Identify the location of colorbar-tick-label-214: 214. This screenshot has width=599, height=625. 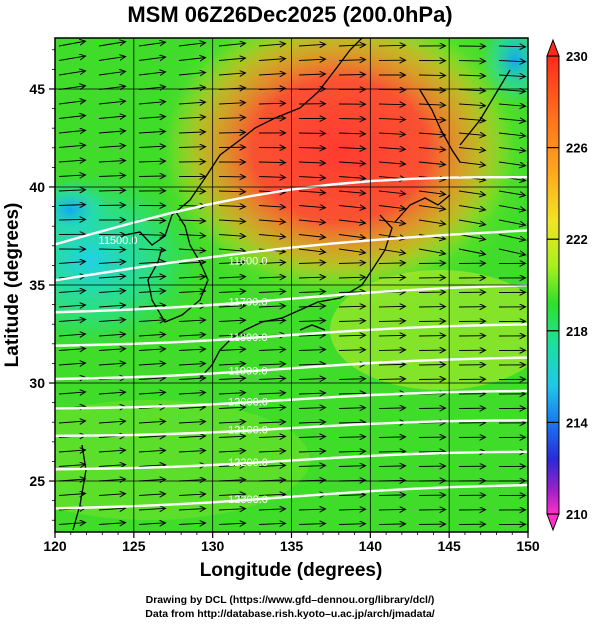
(577, 422).